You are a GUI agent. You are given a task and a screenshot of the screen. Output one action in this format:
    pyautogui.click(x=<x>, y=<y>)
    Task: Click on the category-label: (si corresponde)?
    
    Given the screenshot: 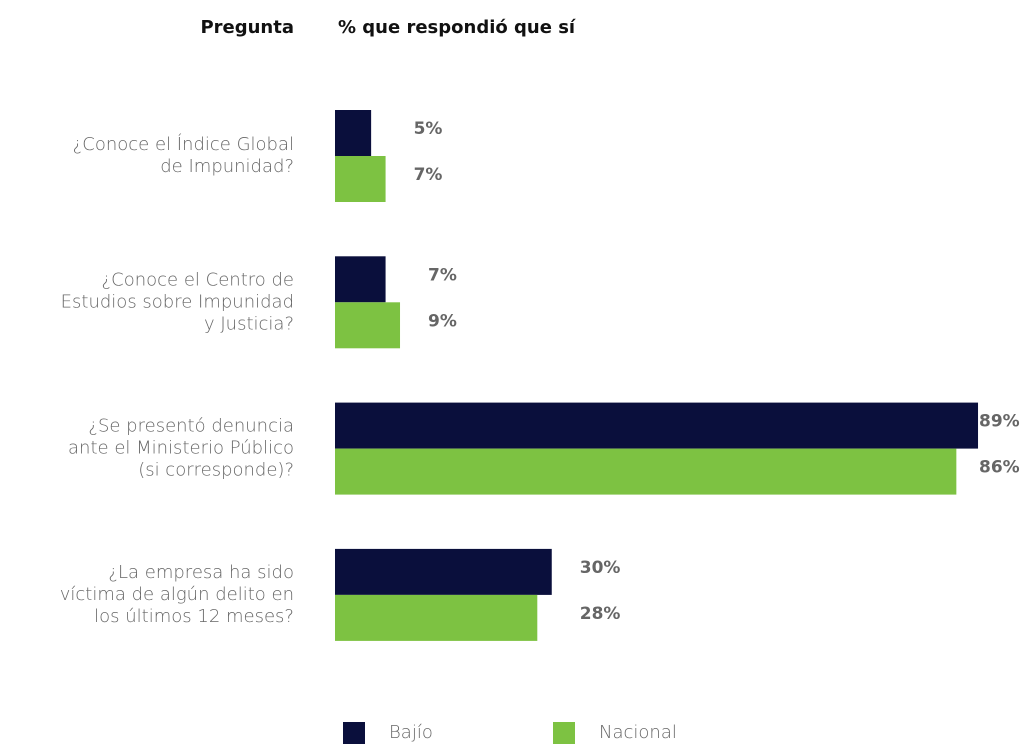 What is the action you would take?
    pyautogui.click(x=216, y=470)
    